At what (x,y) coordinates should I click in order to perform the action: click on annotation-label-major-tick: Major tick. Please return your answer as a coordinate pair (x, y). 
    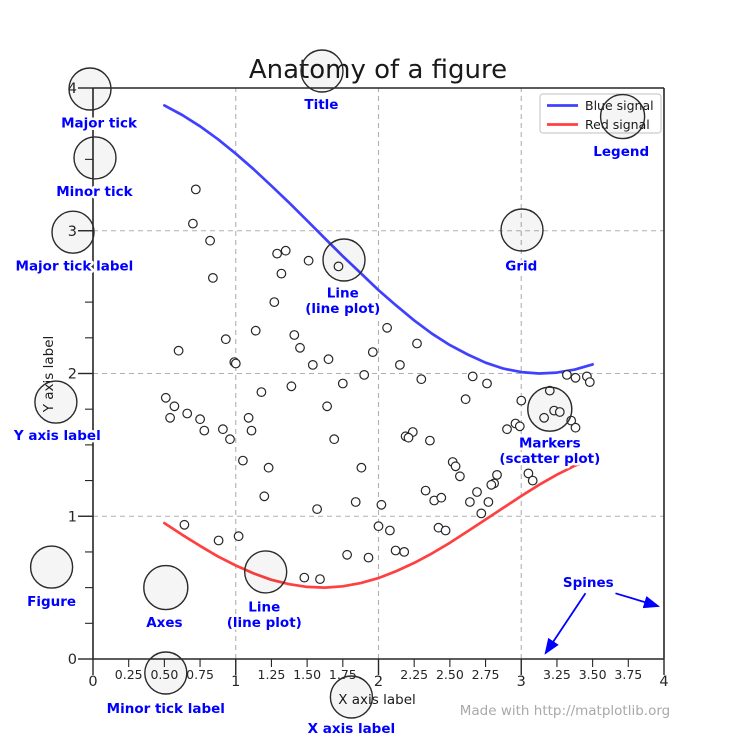
    Looking at the image, I should click on (99, 124).